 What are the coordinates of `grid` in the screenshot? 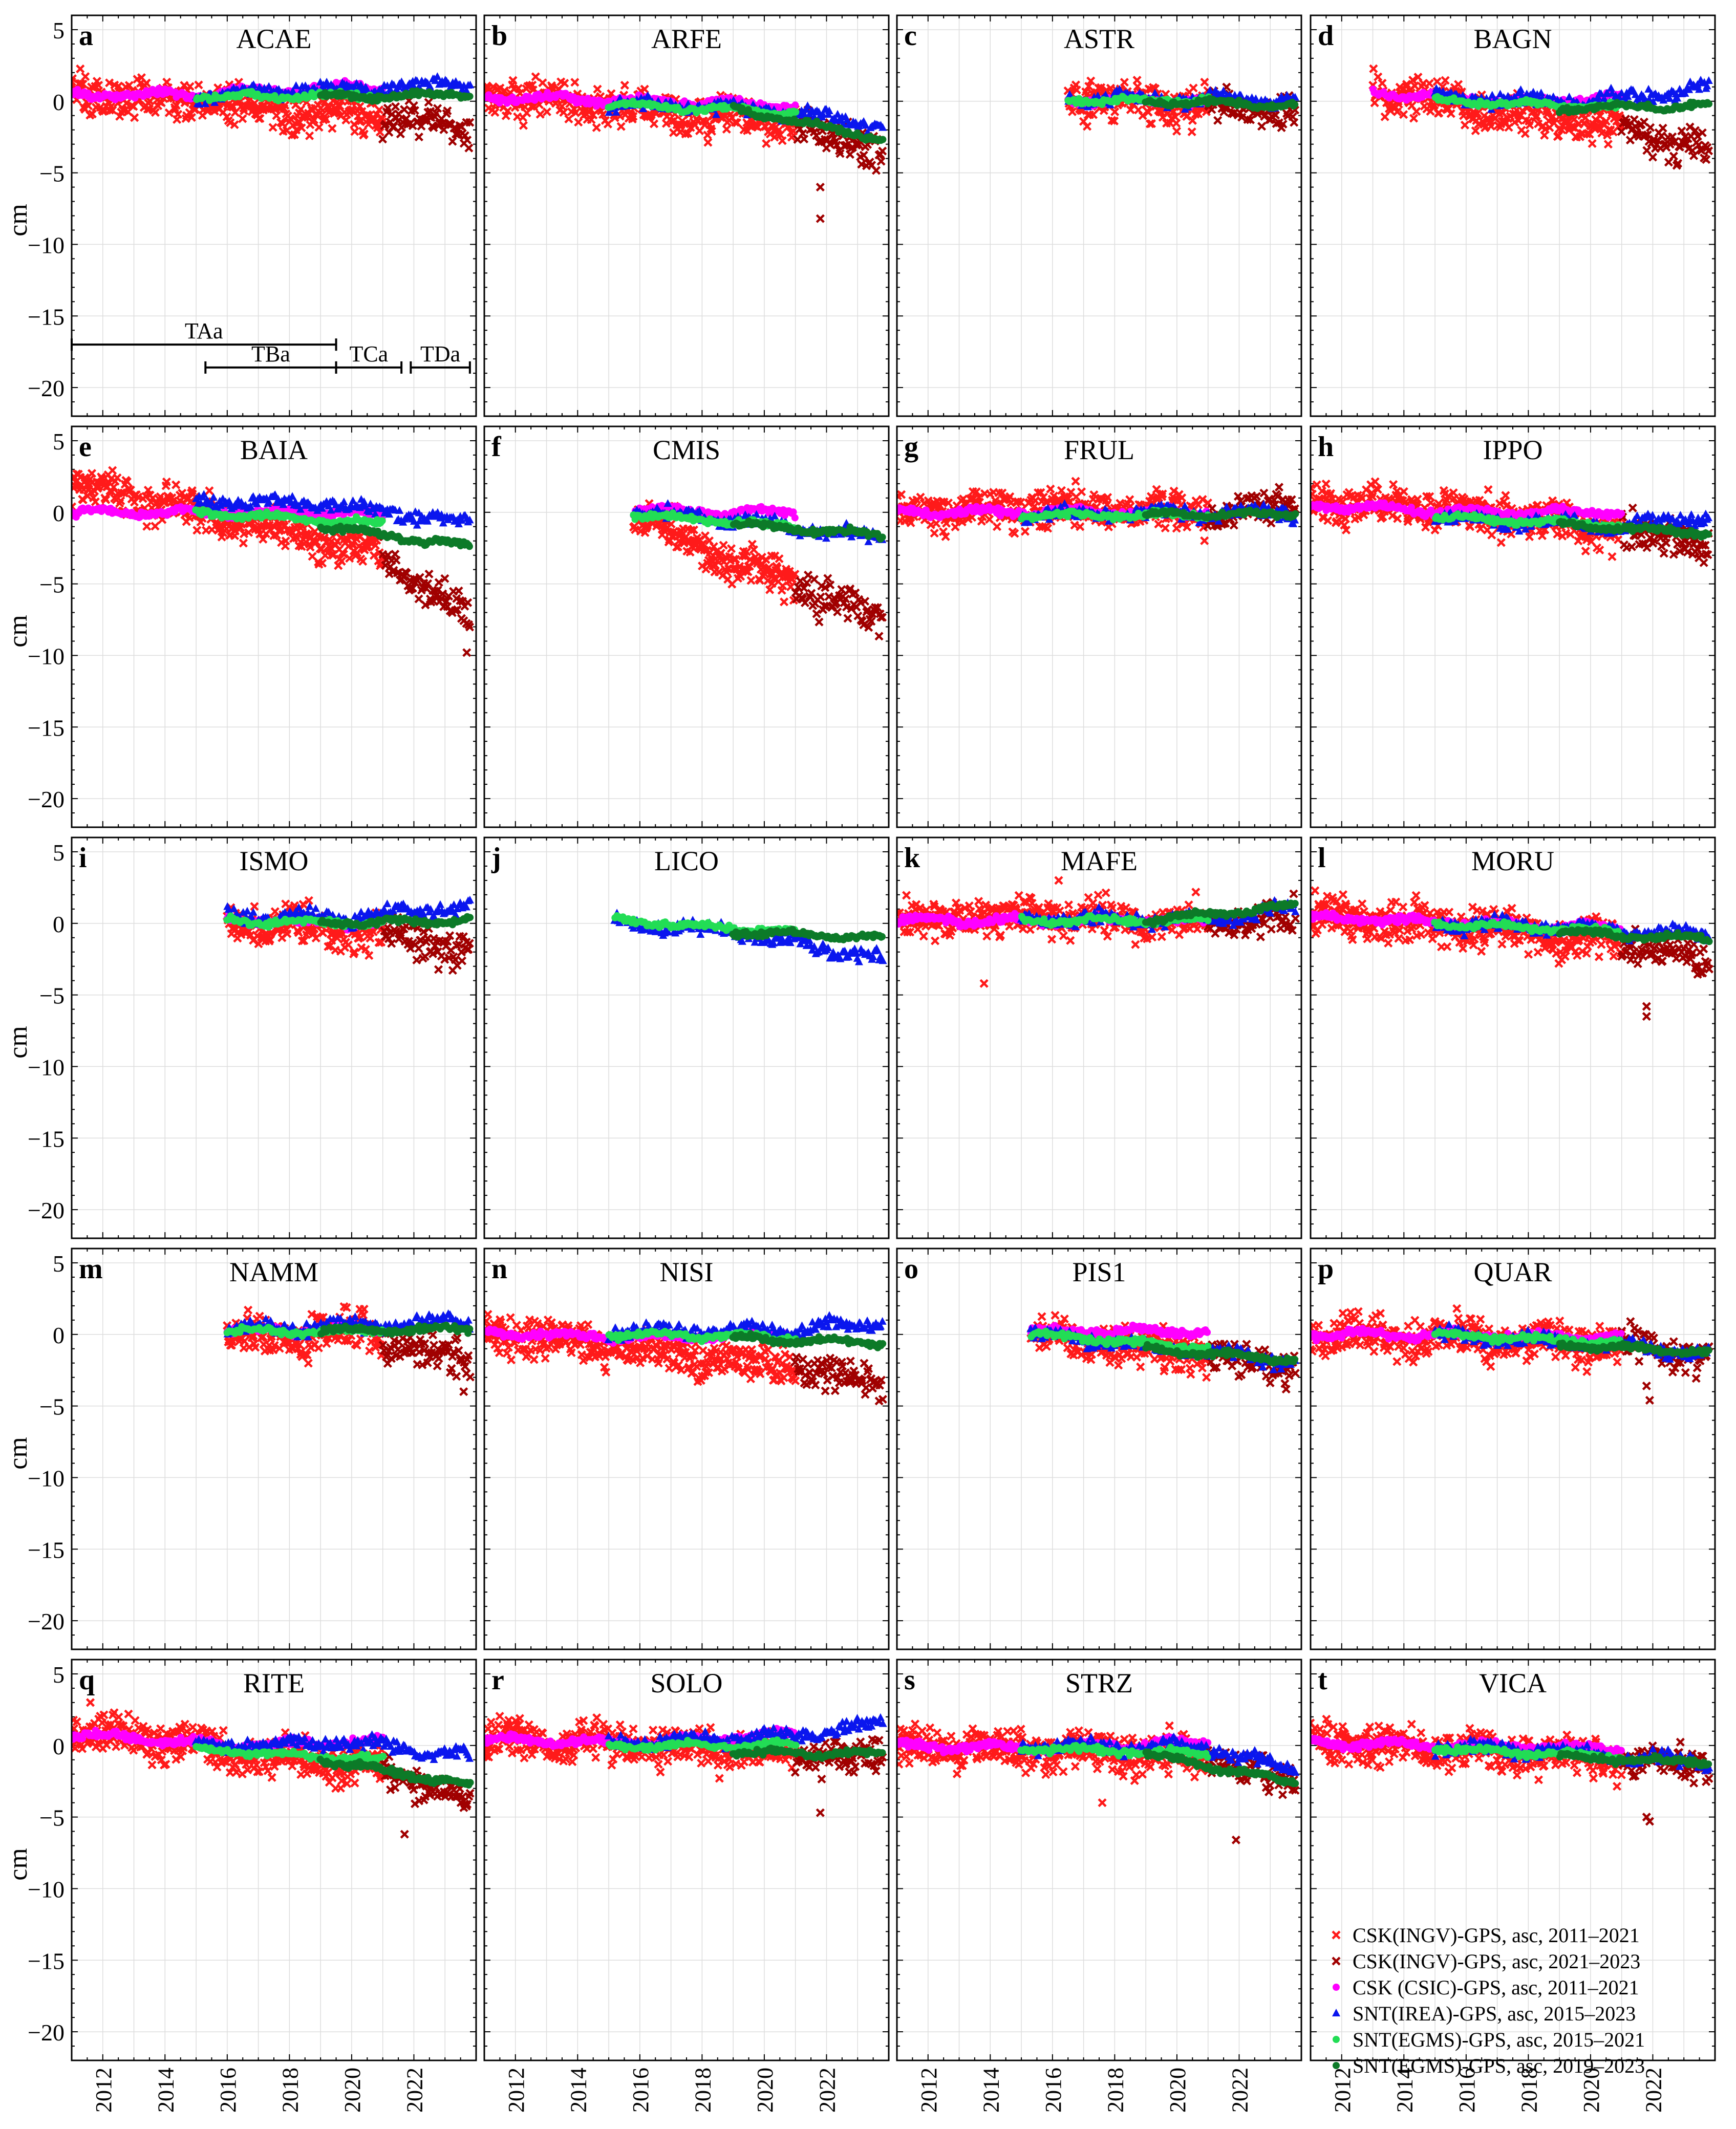 It's located at (1099, 215).